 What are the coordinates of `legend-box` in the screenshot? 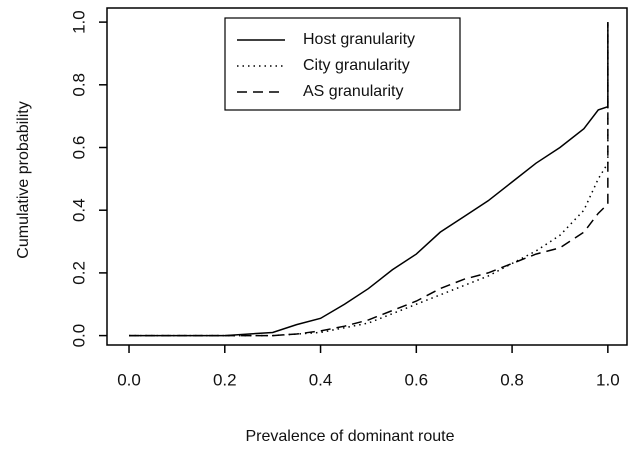 It's located at (342, 64).